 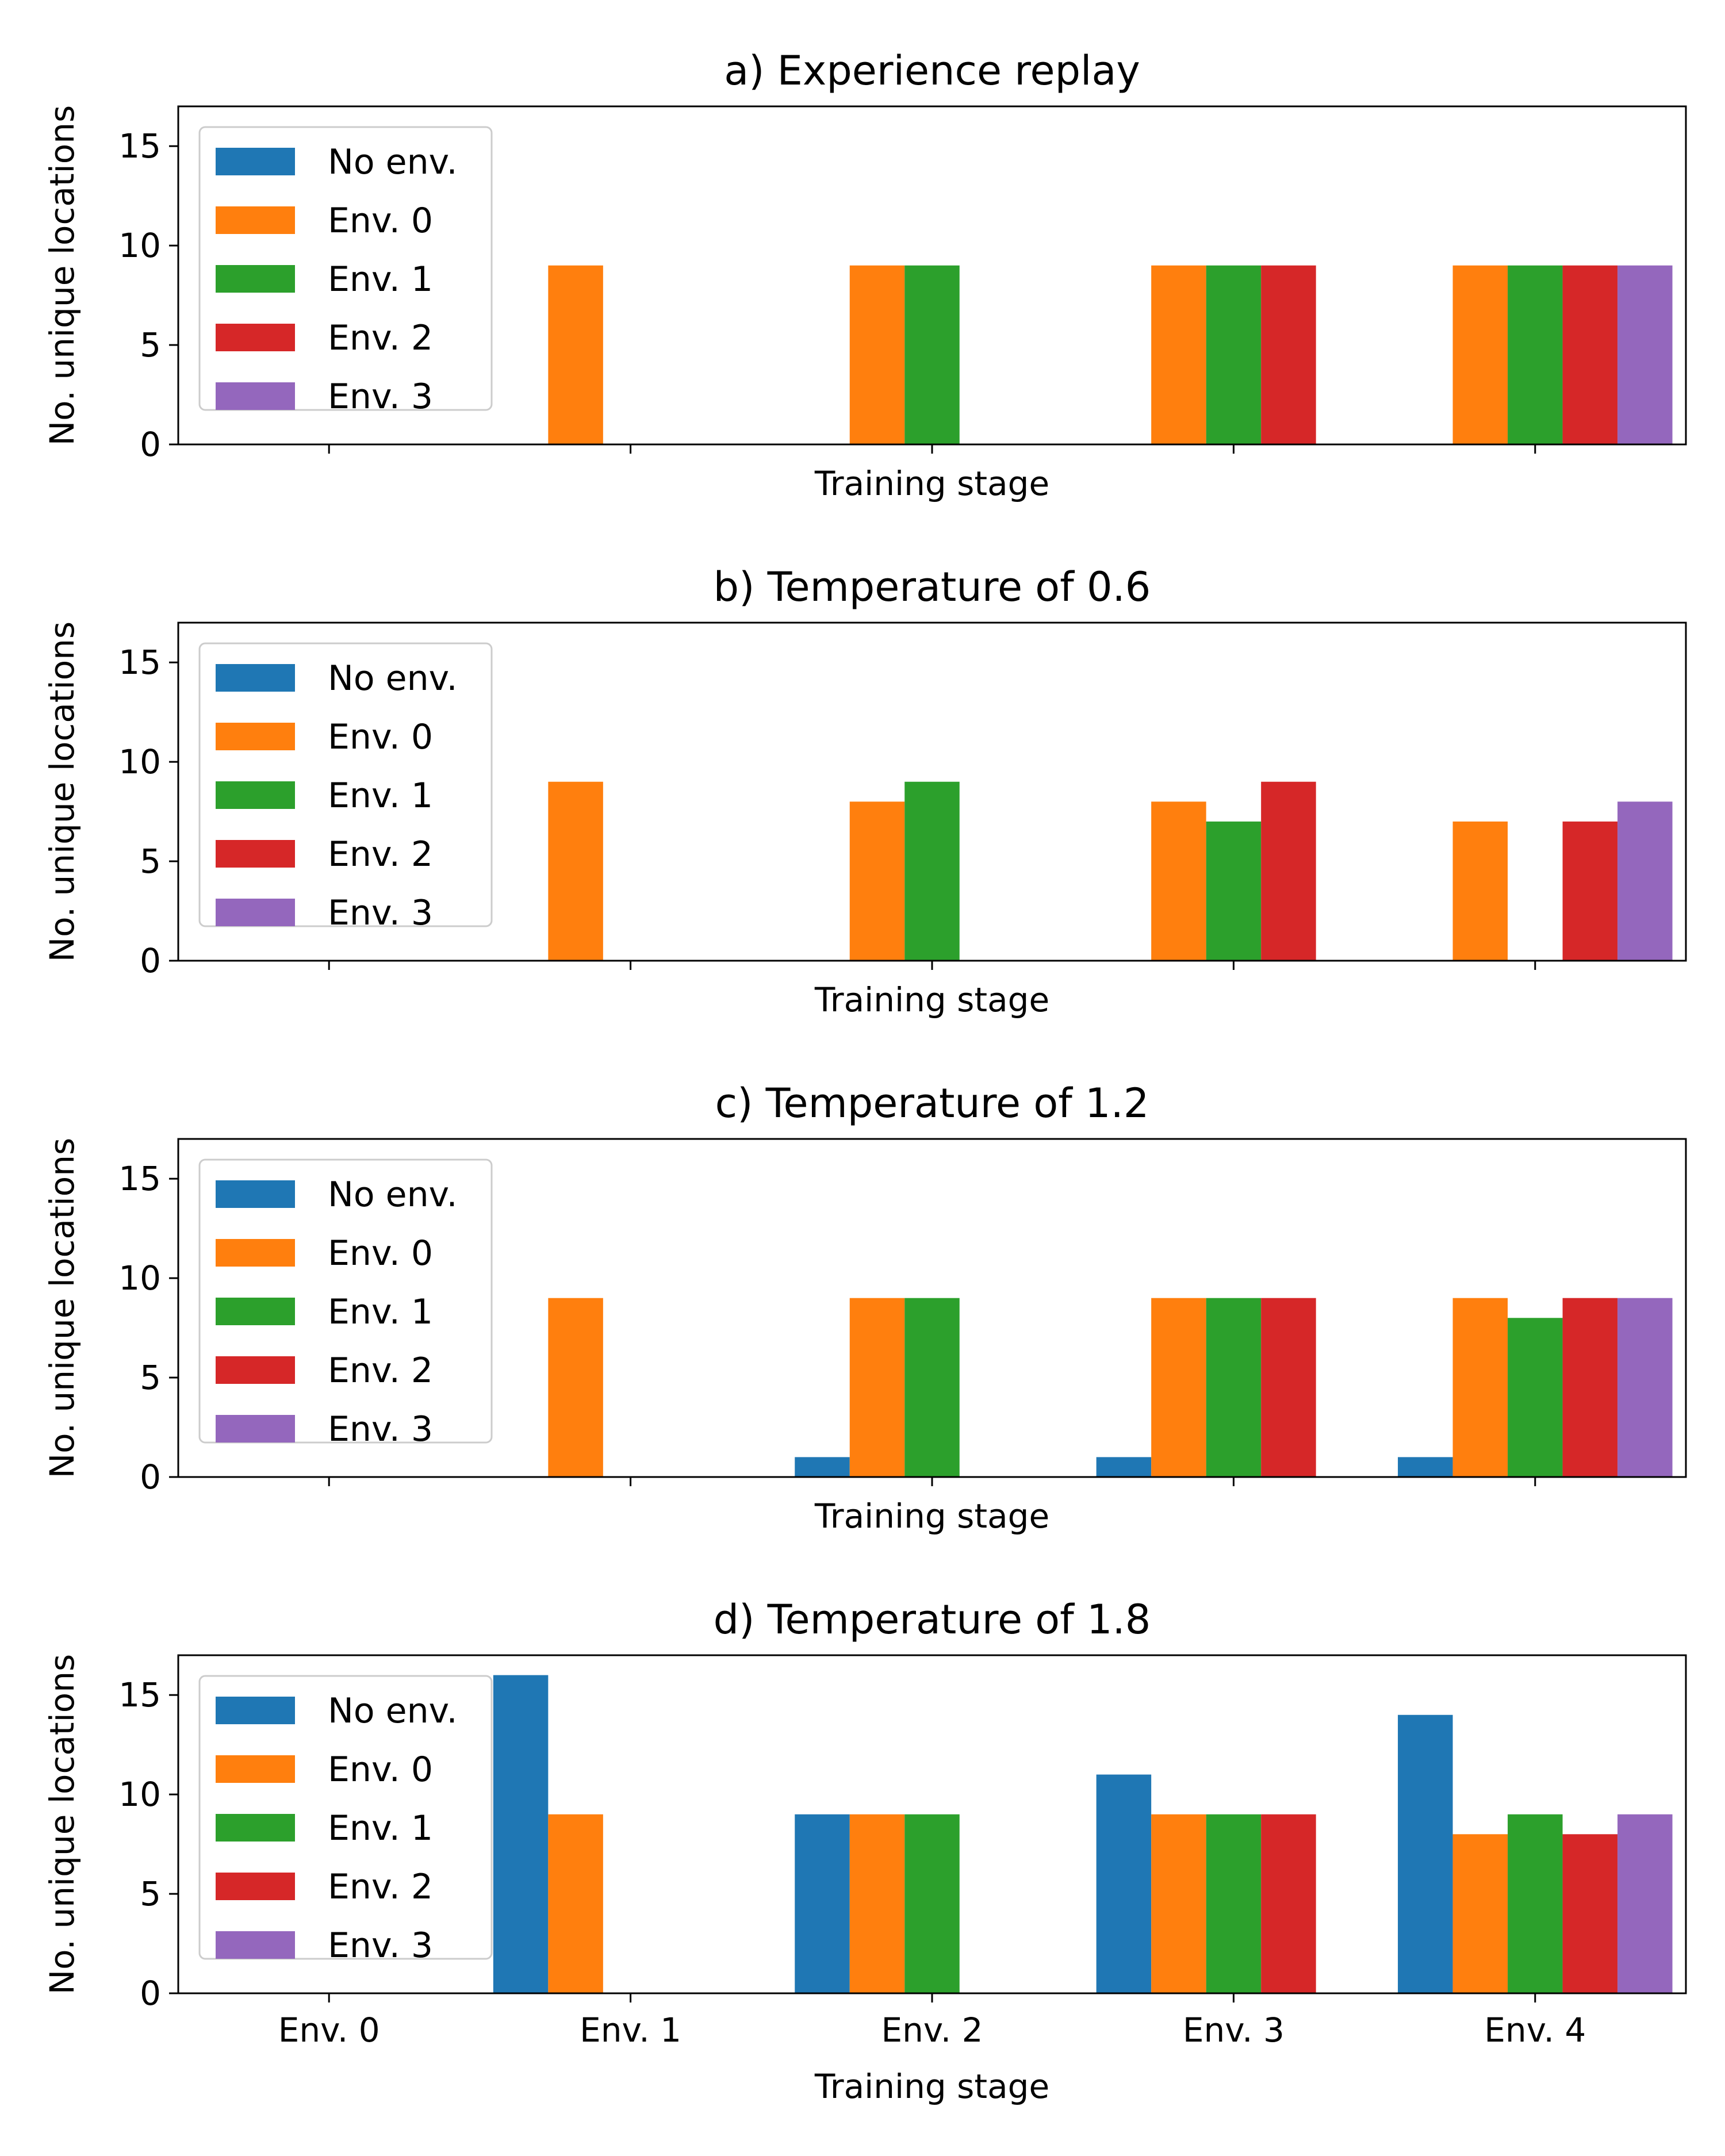 What do you see at coordinates (329, 2030) in the screenshot?
I see `x-tick-label-env-0: Env. 0` at bounding box center [329, 2030].